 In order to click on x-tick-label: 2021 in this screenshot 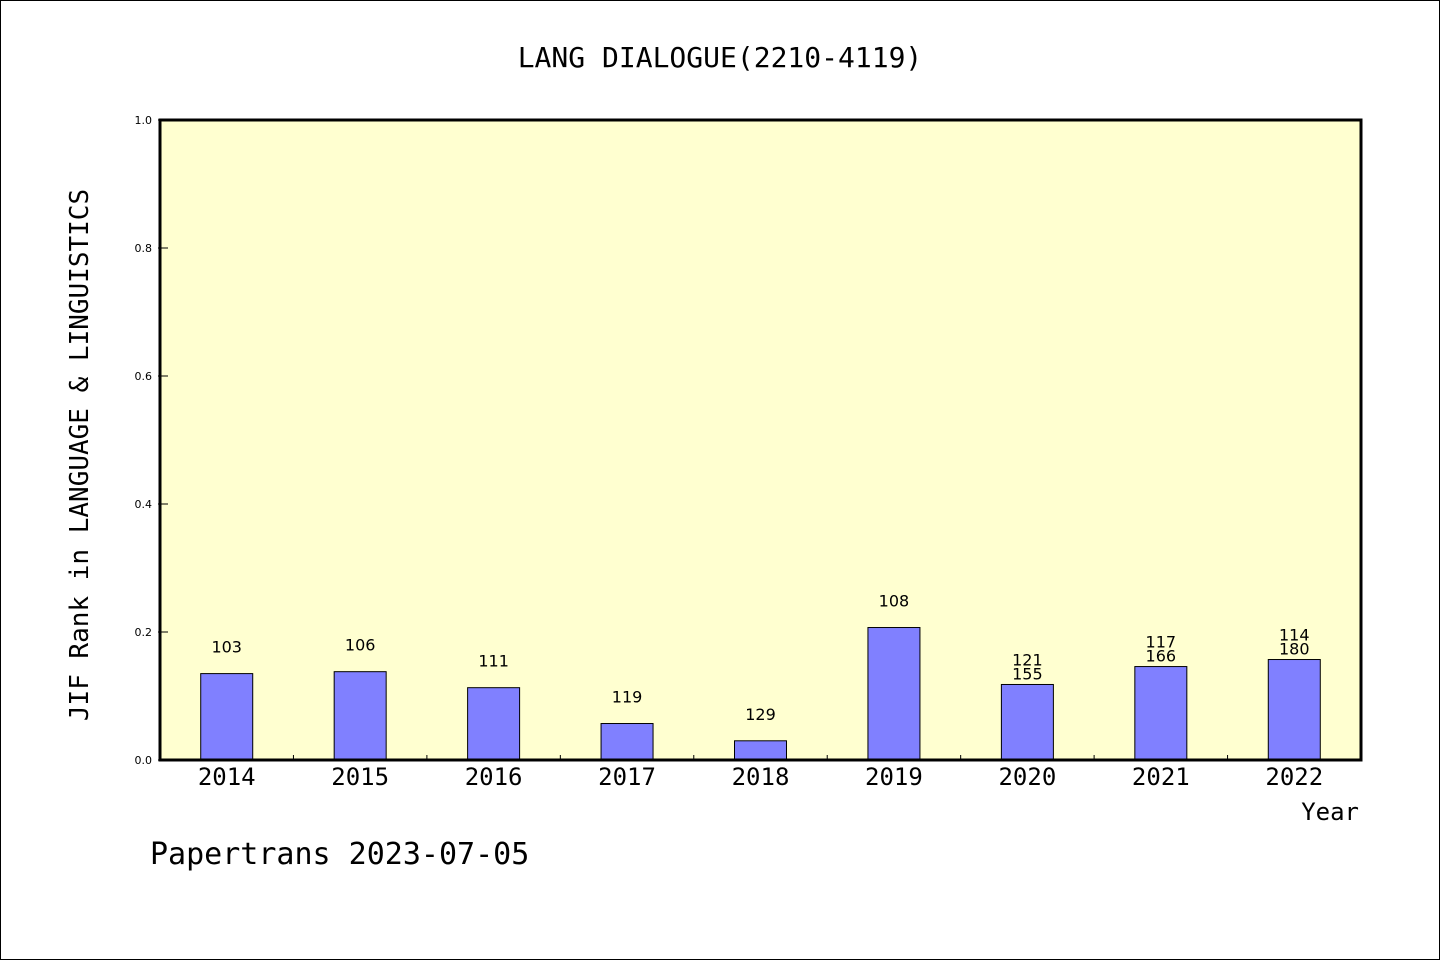, I will do `click(1161, 777)`.